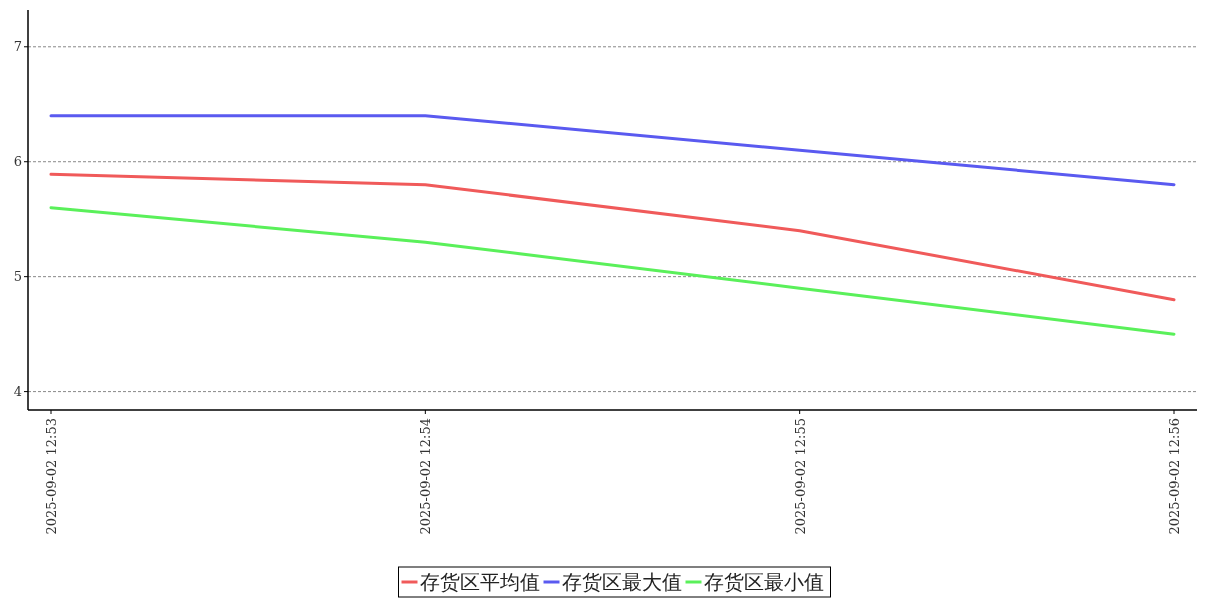 This screenshot has height=600, width=1207. Describe the element at coordinates (51, 476) in the screenshot. I see `x-tick-label: 2025-09-02 12:53` at that location.